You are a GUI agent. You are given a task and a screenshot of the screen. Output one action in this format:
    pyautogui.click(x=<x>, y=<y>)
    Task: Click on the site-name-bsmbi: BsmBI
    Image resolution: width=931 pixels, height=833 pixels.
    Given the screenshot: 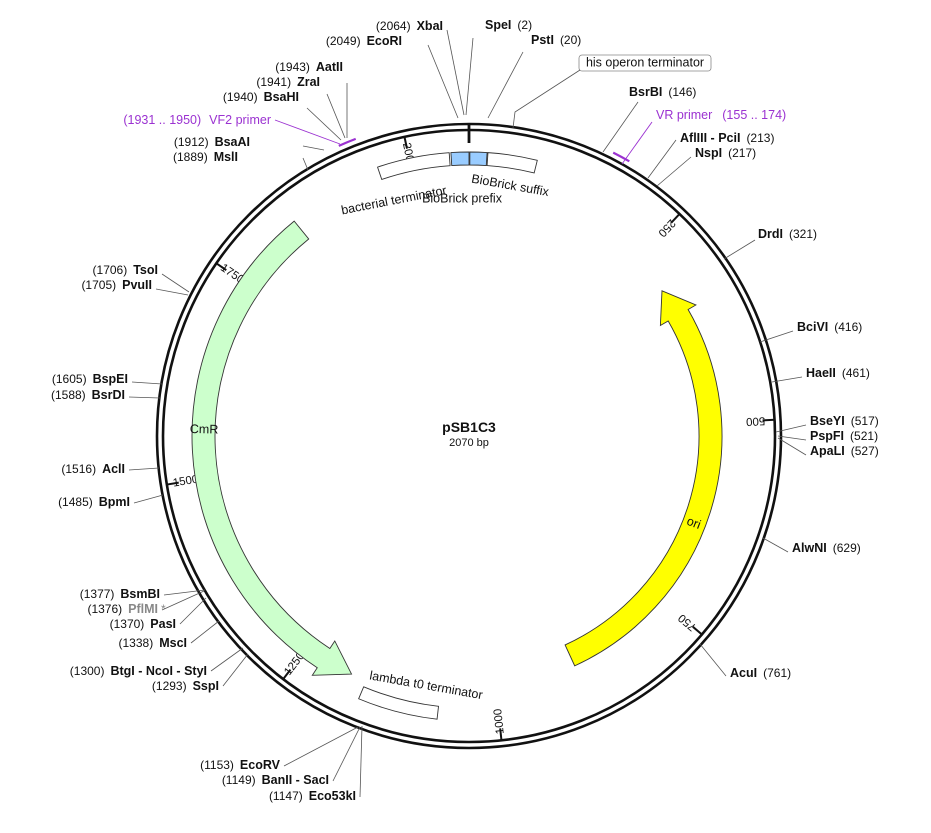 What is the action you would take?
    pyautogui.click(x=140, y=594)
    